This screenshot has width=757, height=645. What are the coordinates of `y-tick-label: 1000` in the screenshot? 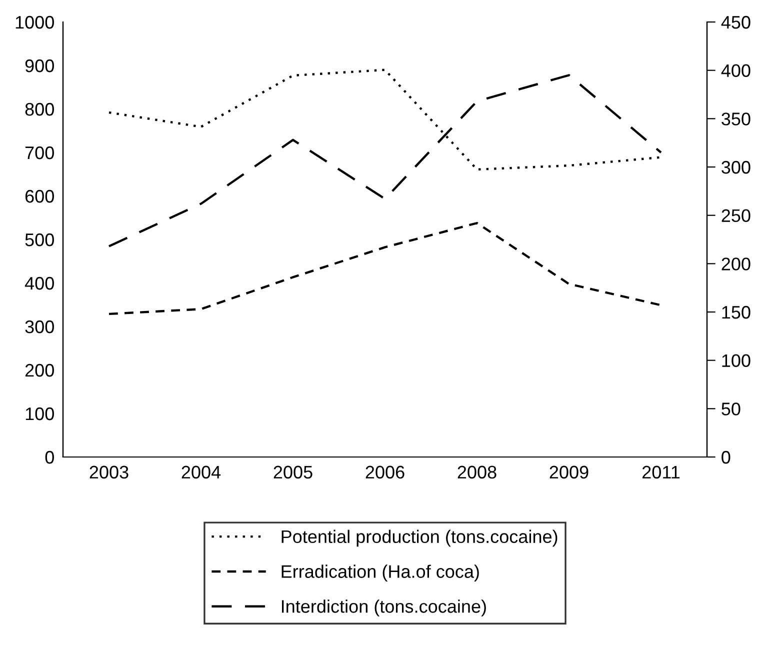 It's located at (35, 22).